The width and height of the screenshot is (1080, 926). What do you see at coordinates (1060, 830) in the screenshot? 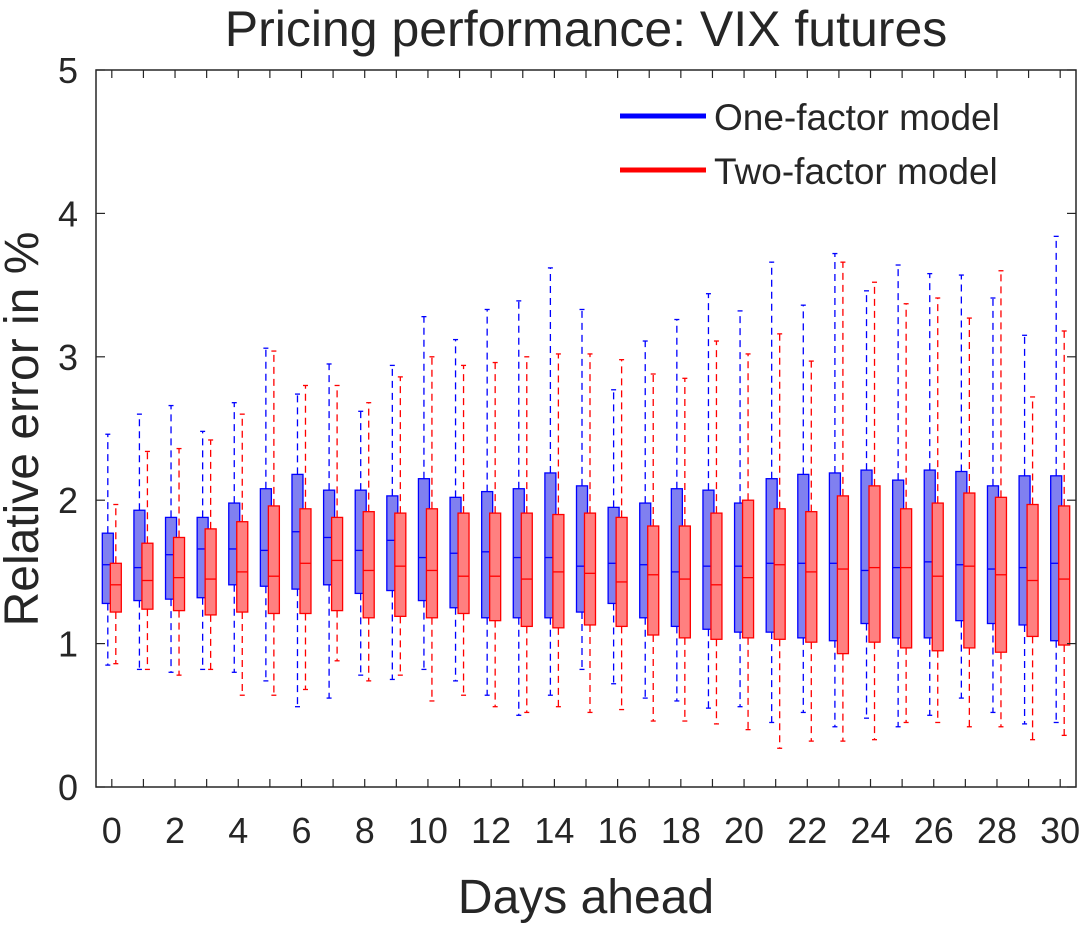
I see `x-tick-label: 30` at bounding box center [1060, 830].